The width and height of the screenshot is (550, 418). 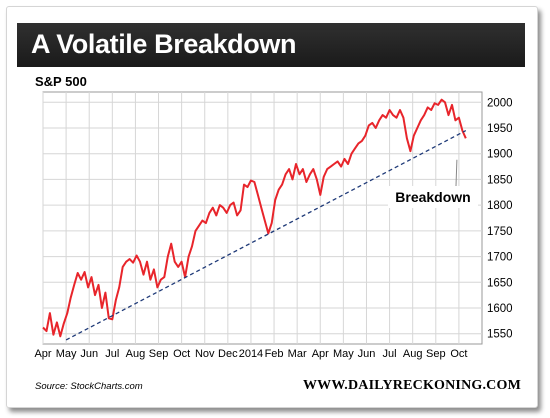 What do you see at coordinates (411, 385) in the screenshot?
I see `brand-url: WWW.DAILYRECKONING.COM` at bounding box center [411, 385].